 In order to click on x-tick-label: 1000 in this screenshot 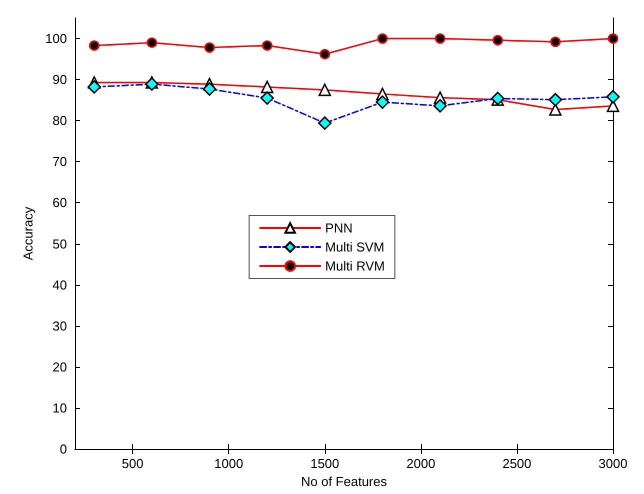, I will do `click(229, 463)`.